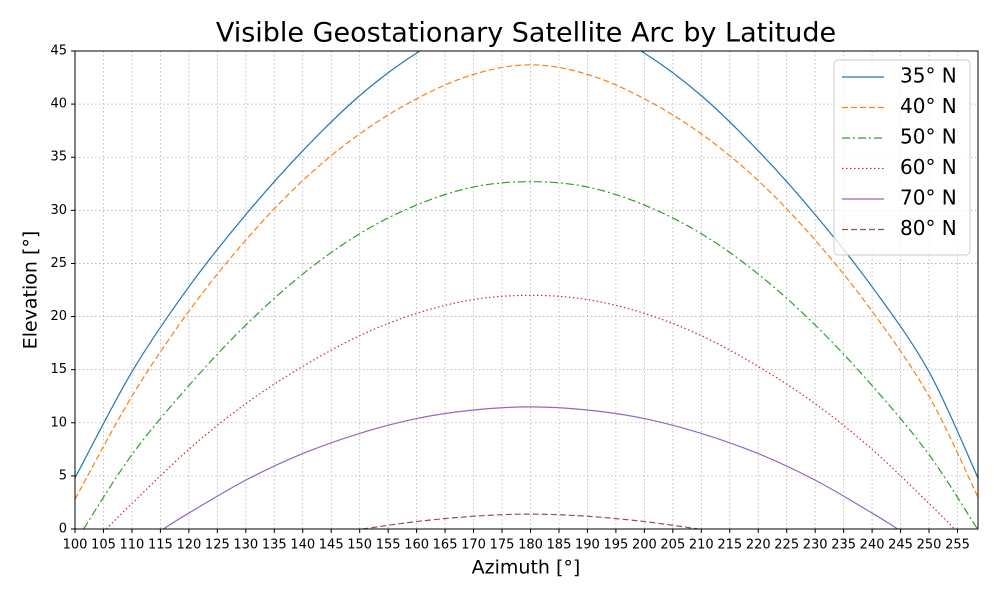 This screenshot has width=1000, height=600. Describe the element at coordinates (872, 545) in the screenshot. I see `x-tick-label: 240` at that location.